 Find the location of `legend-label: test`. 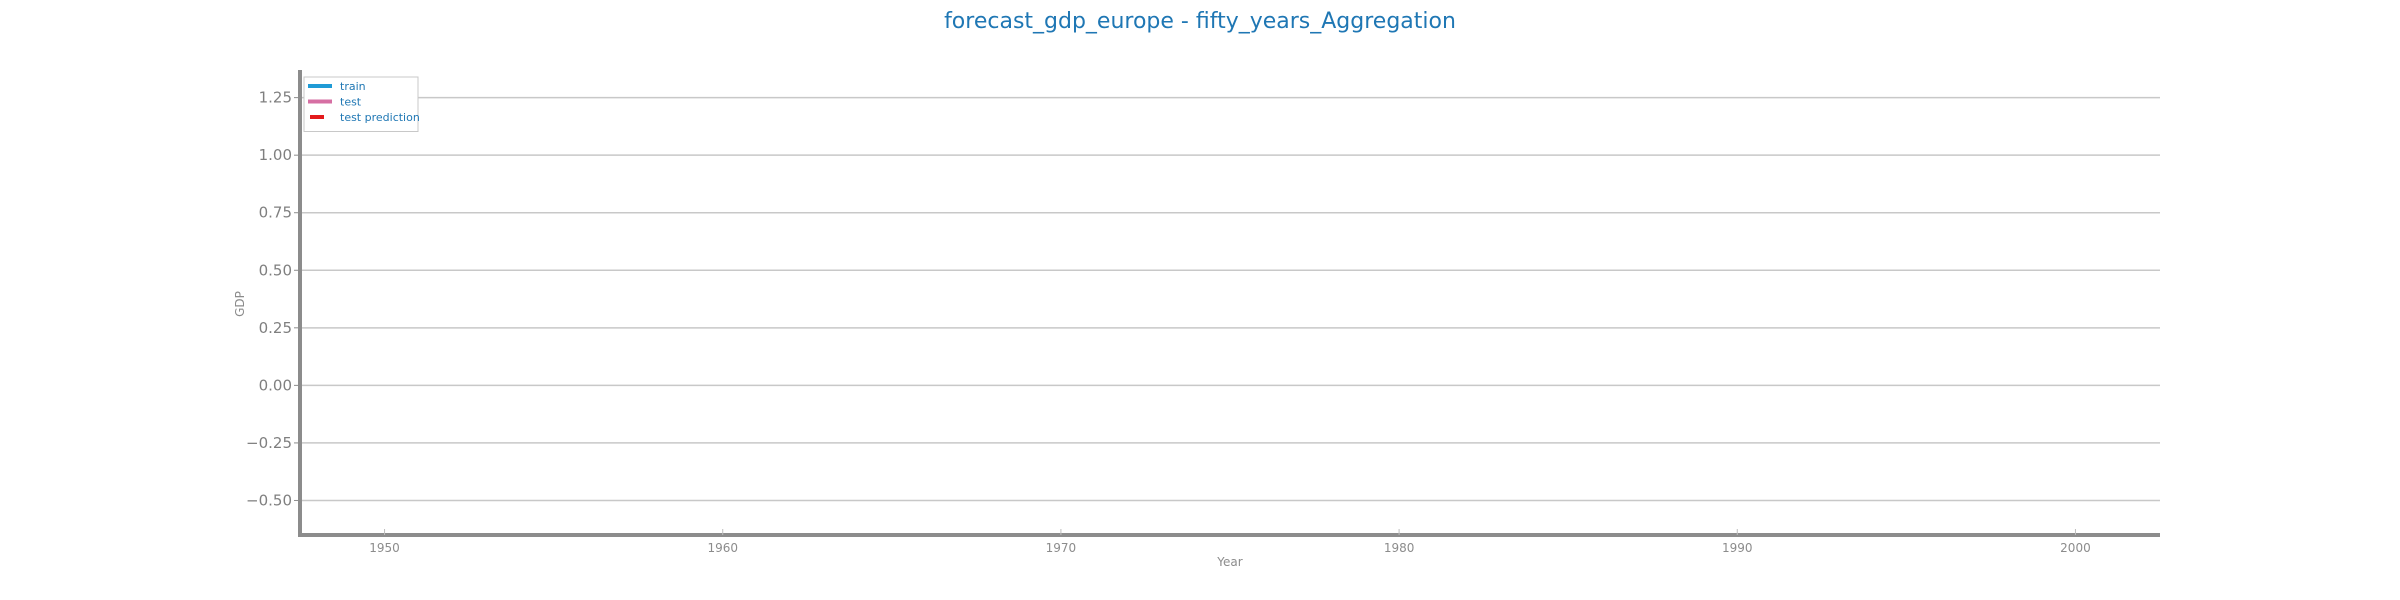

legend-label: test is located at coordinates (351, 102).